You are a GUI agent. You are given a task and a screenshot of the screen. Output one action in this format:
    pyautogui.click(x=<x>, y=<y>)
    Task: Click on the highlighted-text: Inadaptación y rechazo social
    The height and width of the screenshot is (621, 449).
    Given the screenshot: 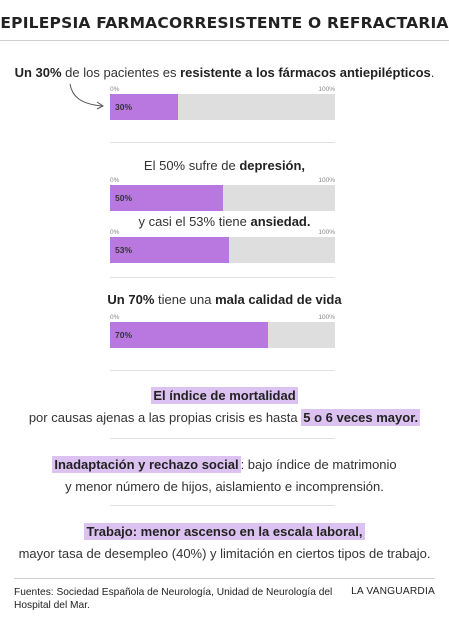 What is the action you would take?
    pyautogui.click(x=146, y=464)
    